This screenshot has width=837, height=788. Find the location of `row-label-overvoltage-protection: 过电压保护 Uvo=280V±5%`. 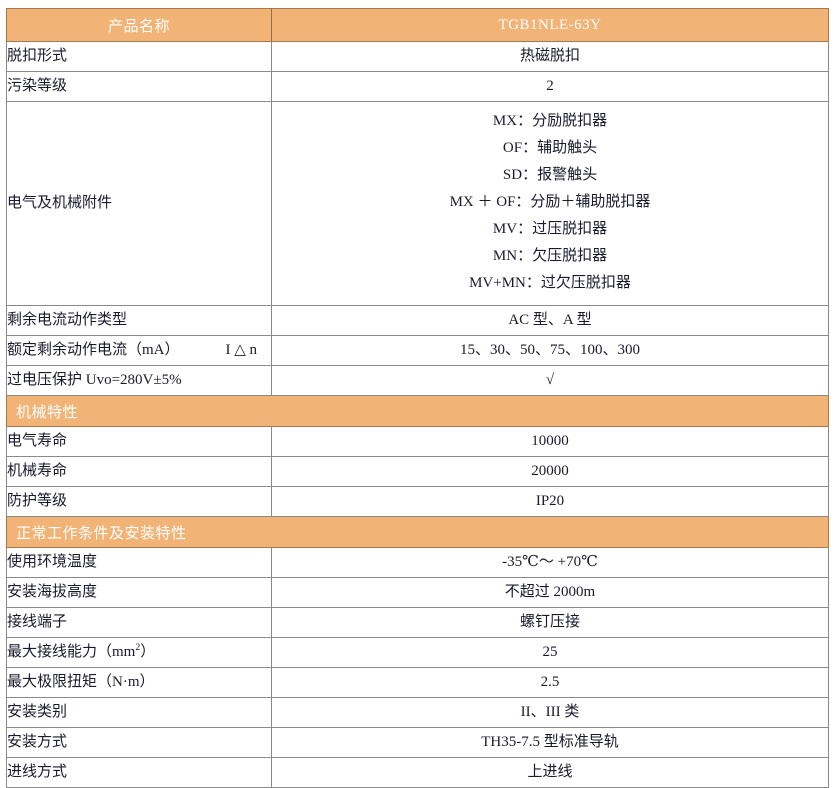

row-label-overvoltage-protection: 过电压保护 Uvo=280V±5% is located at coordinates (139, 380).